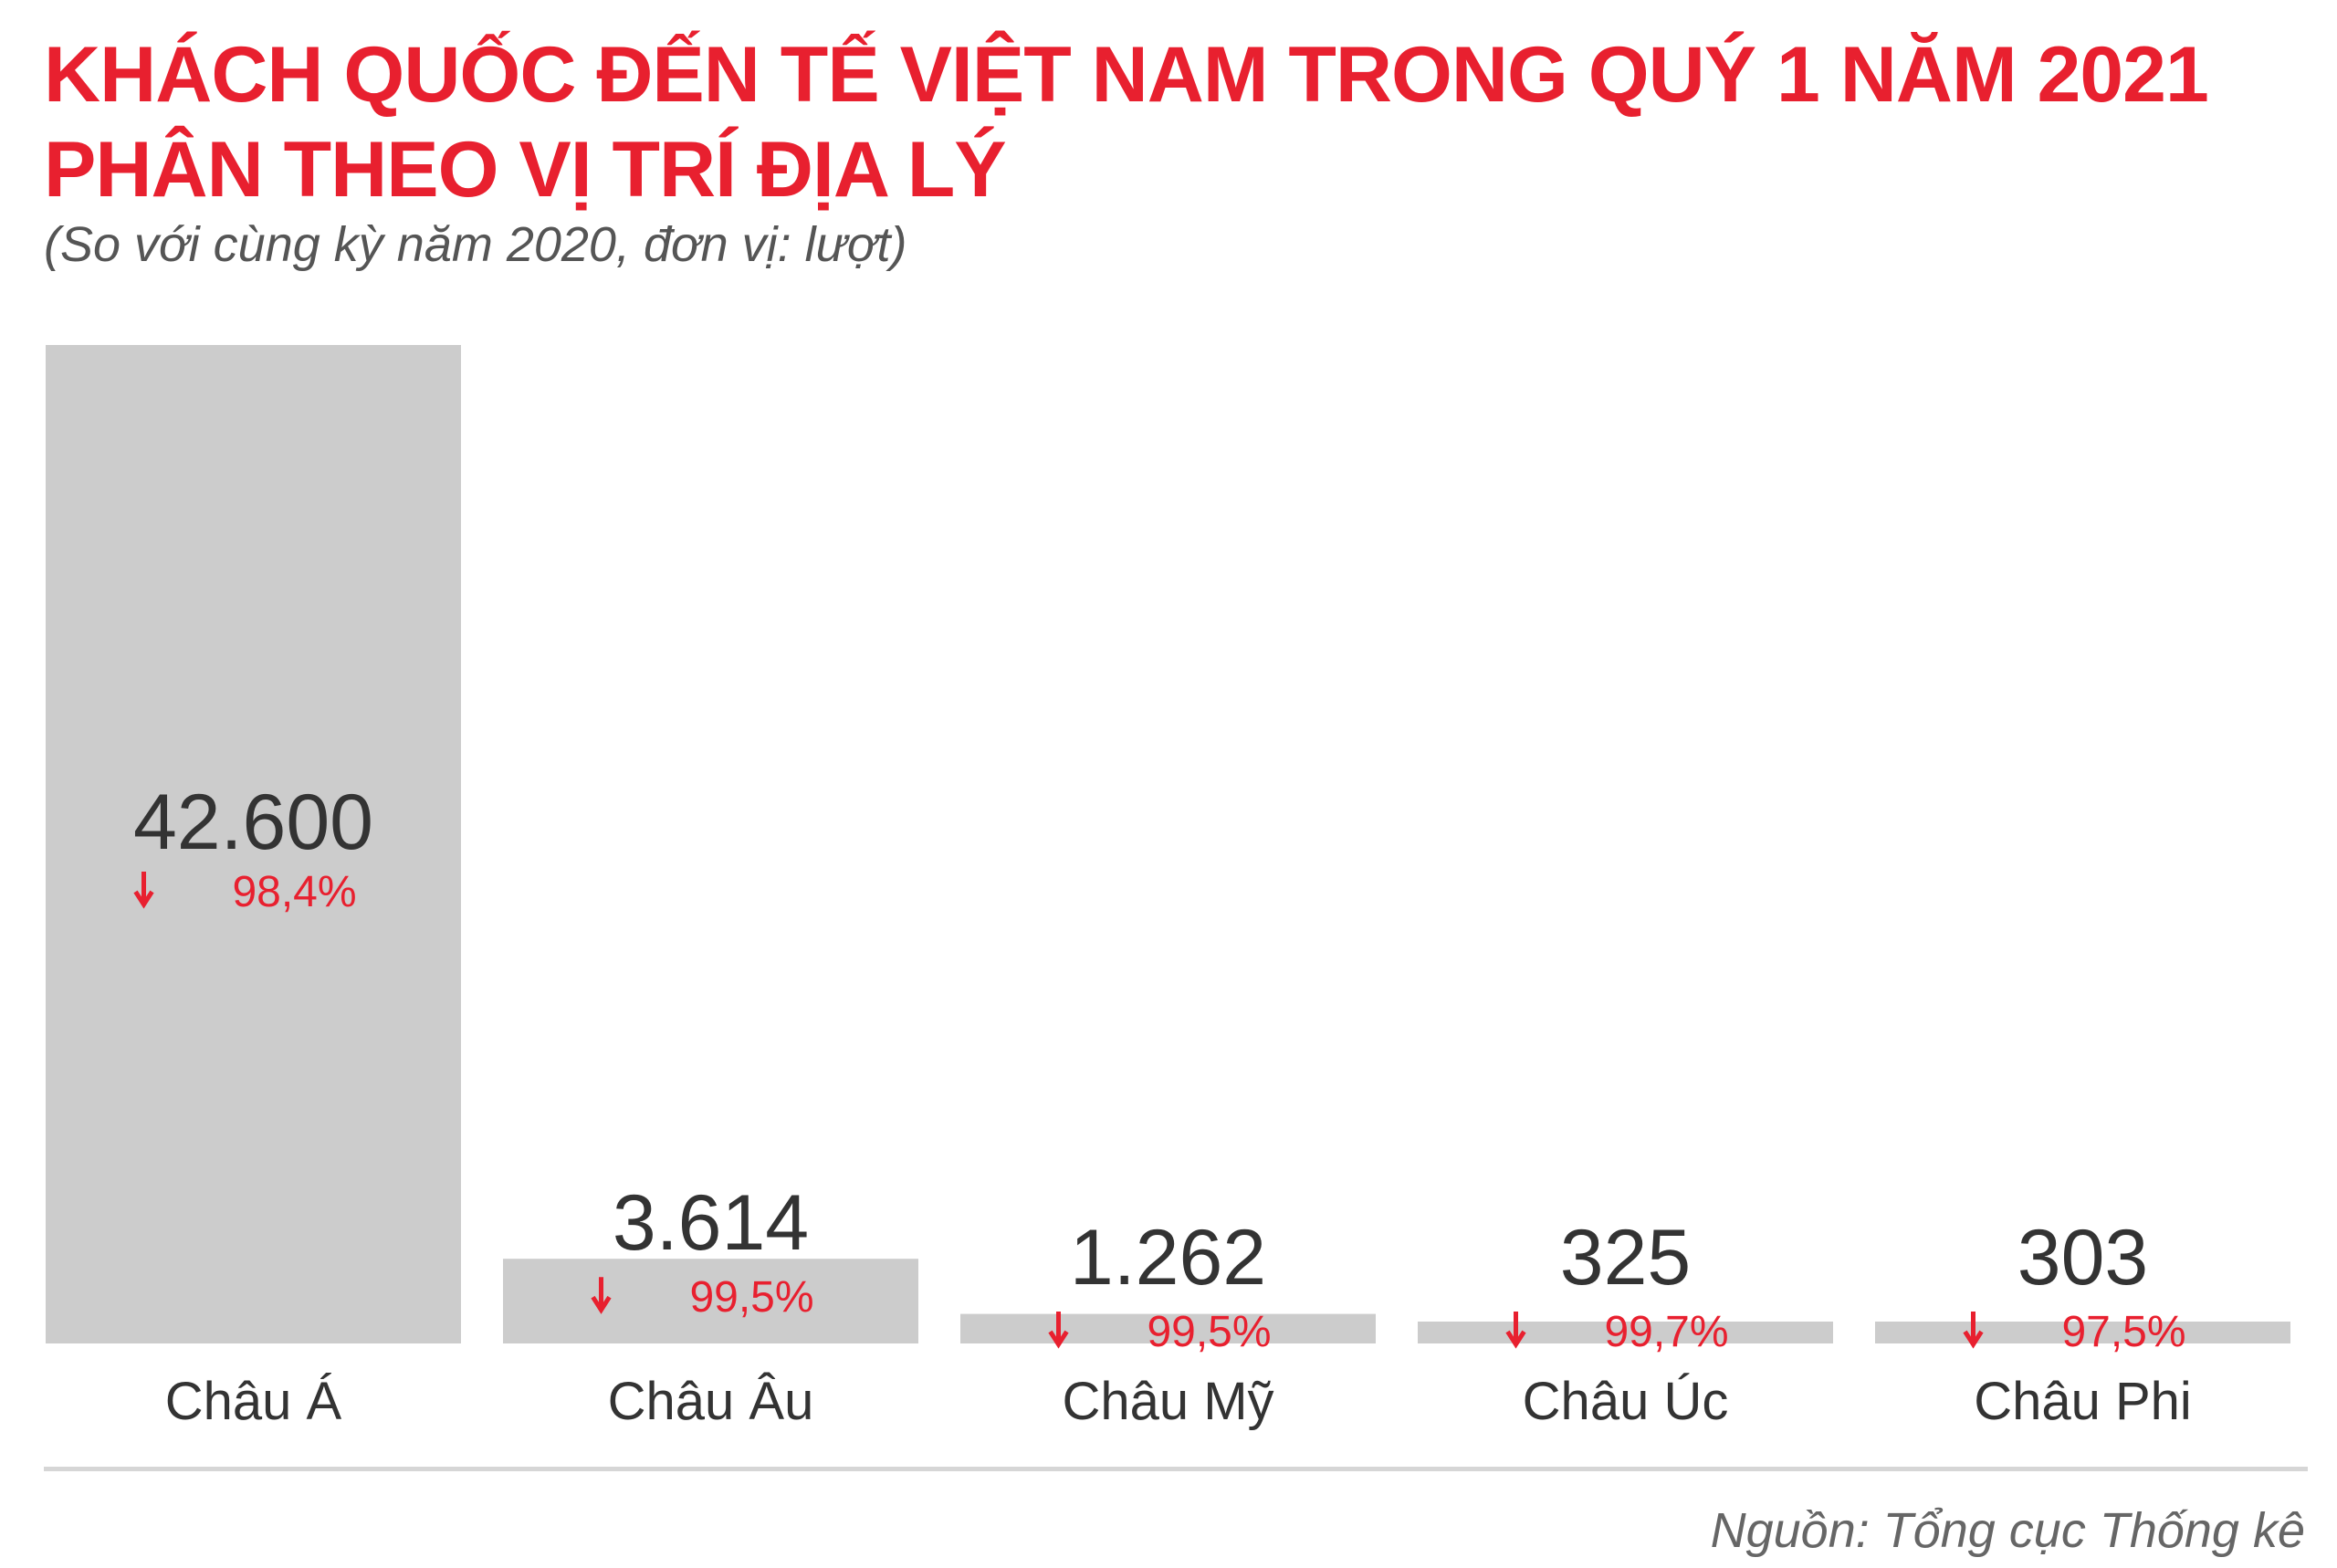 The image size is (2337, 1568). What do you see at coordinates (1176, 1469) in the screenshot?
I see `footer-divider` at bounding box center [1176, 1469].